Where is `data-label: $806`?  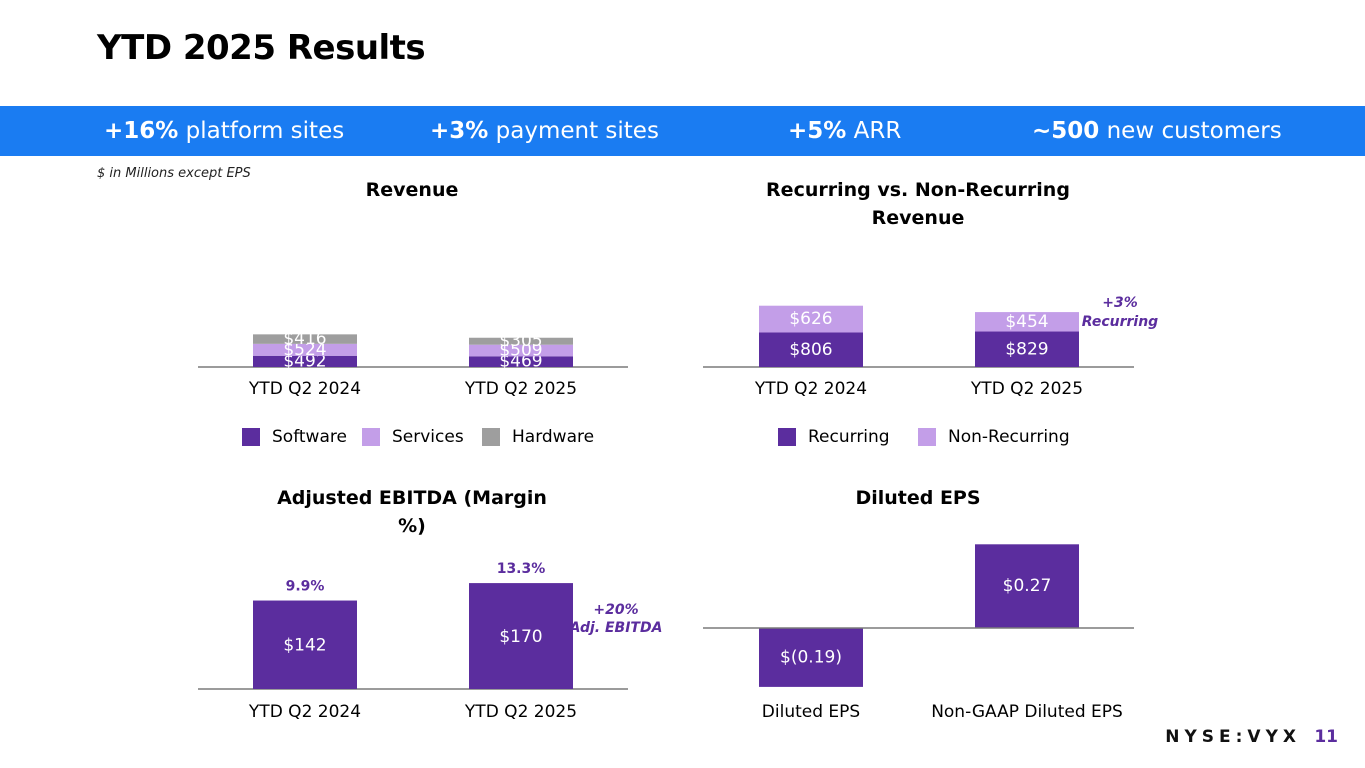 data-label: $806 is located at coordinates (810, 350).